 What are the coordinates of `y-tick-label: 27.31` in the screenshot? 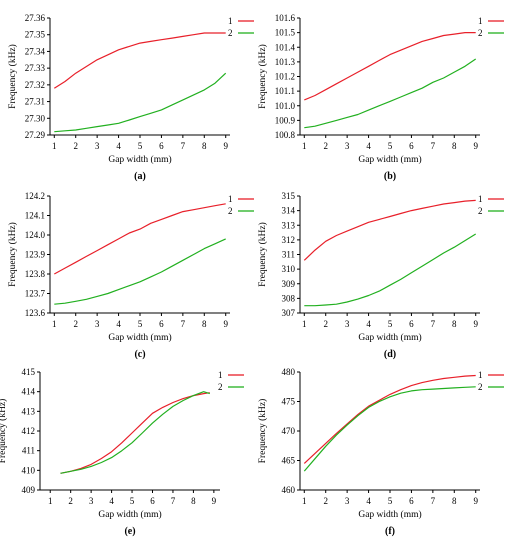 It's located at (35, 102).